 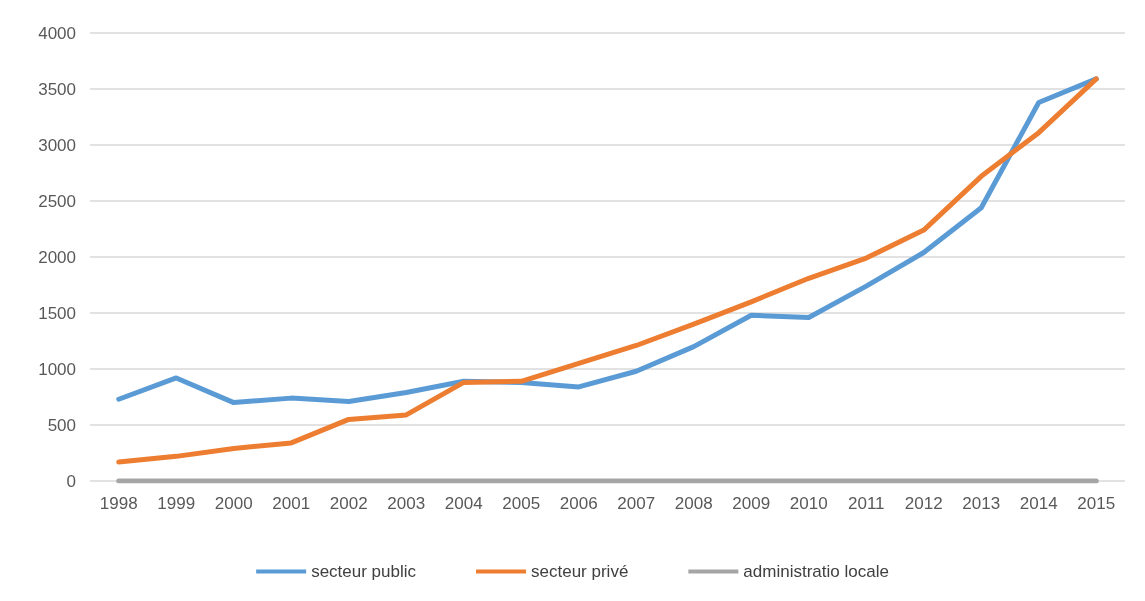 What do you see at coordinates (61, 425) in the screenshot?
I see `y-tick-label: 500` at bounding box center [61, 425].